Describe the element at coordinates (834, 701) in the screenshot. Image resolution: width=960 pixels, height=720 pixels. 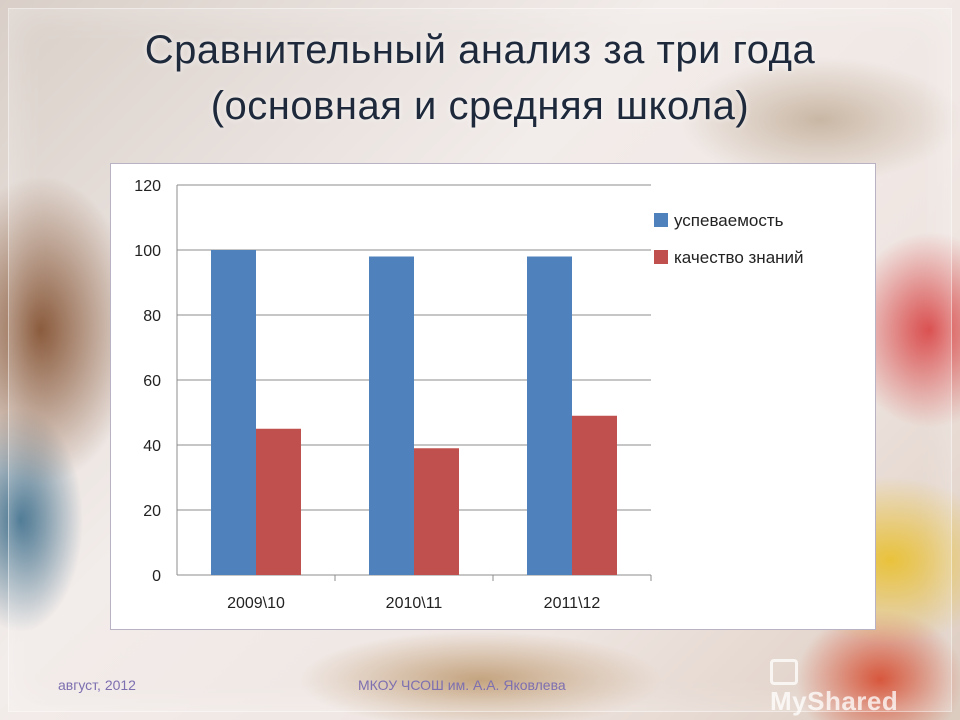
I see `brand-text: MyShared` at that location.